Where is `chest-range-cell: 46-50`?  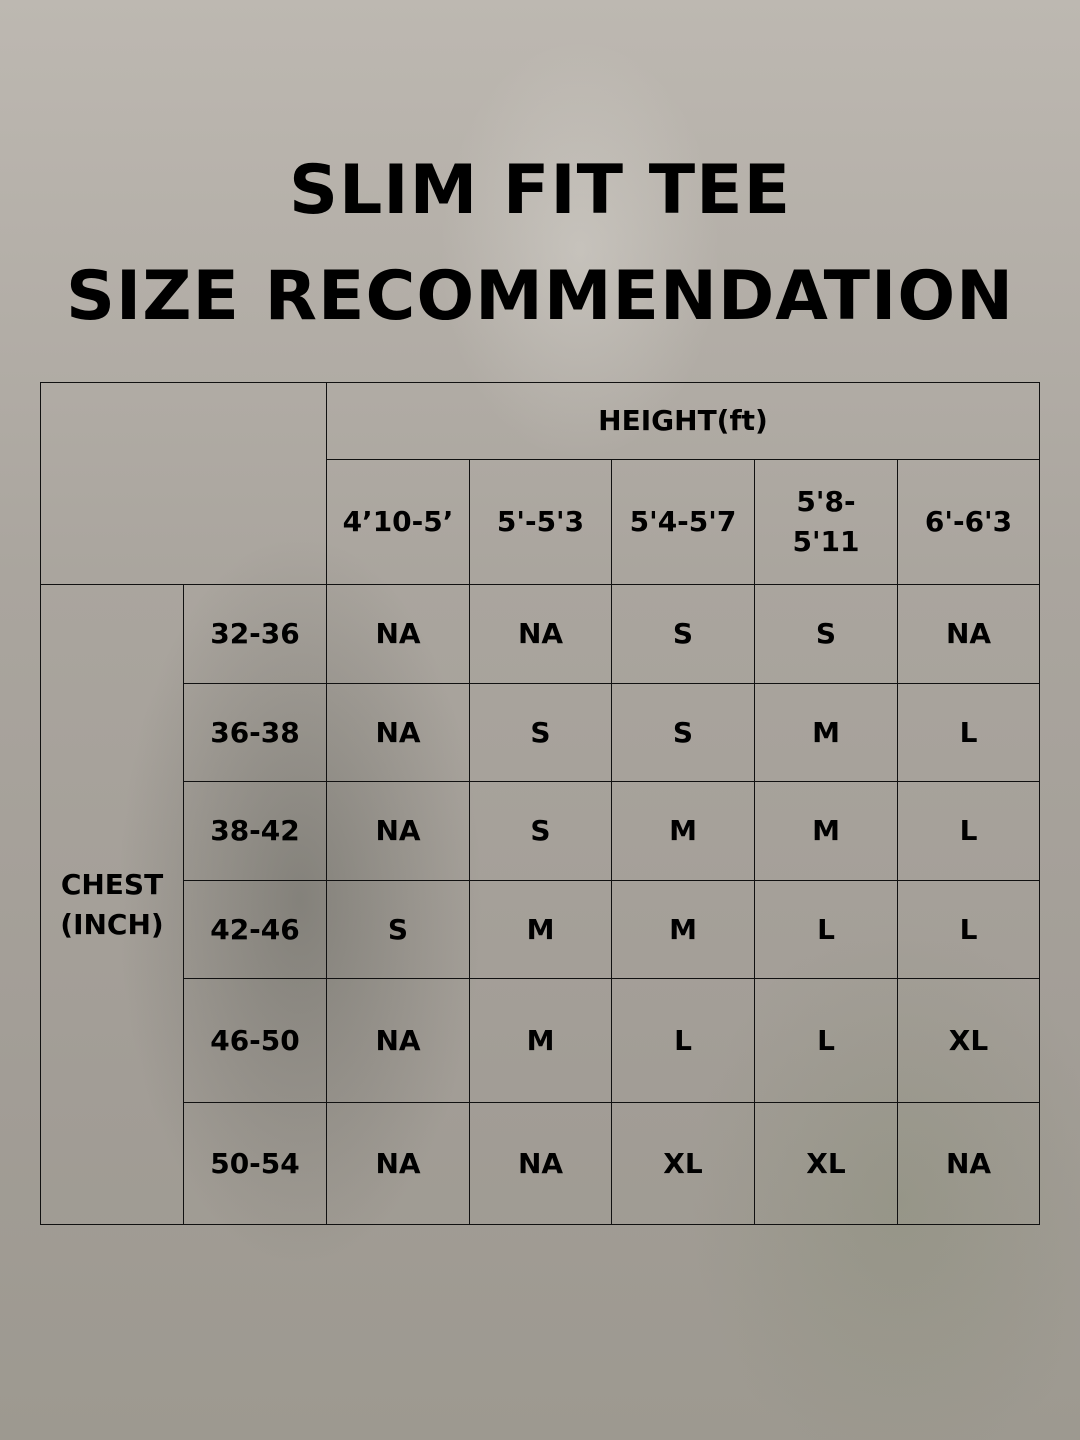
chest-range-cell: 46-50 is located at coordinates (255, 1040).